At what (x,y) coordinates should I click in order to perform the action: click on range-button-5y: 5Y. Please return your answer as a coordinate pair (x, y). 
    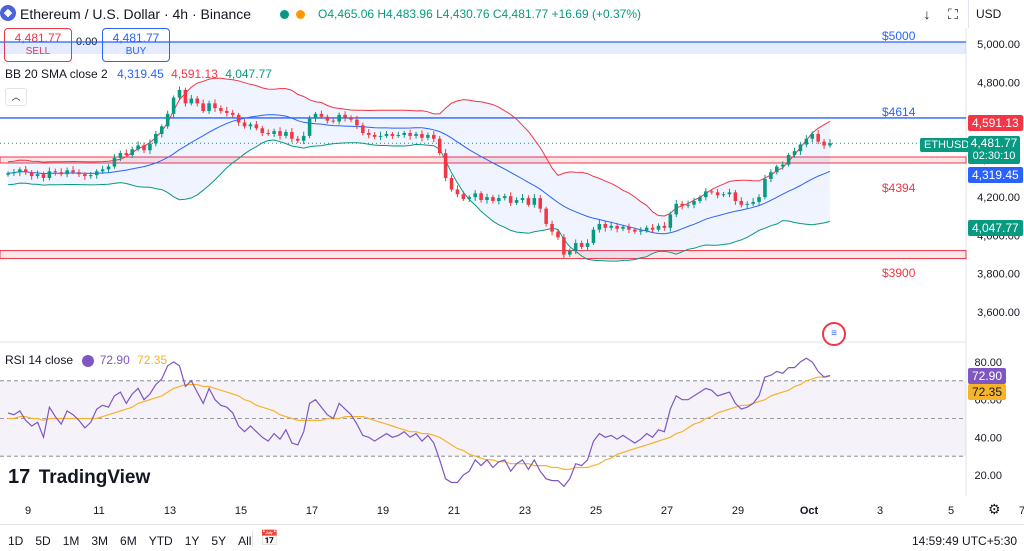
    Looking at the image, I should click on (219, 541).